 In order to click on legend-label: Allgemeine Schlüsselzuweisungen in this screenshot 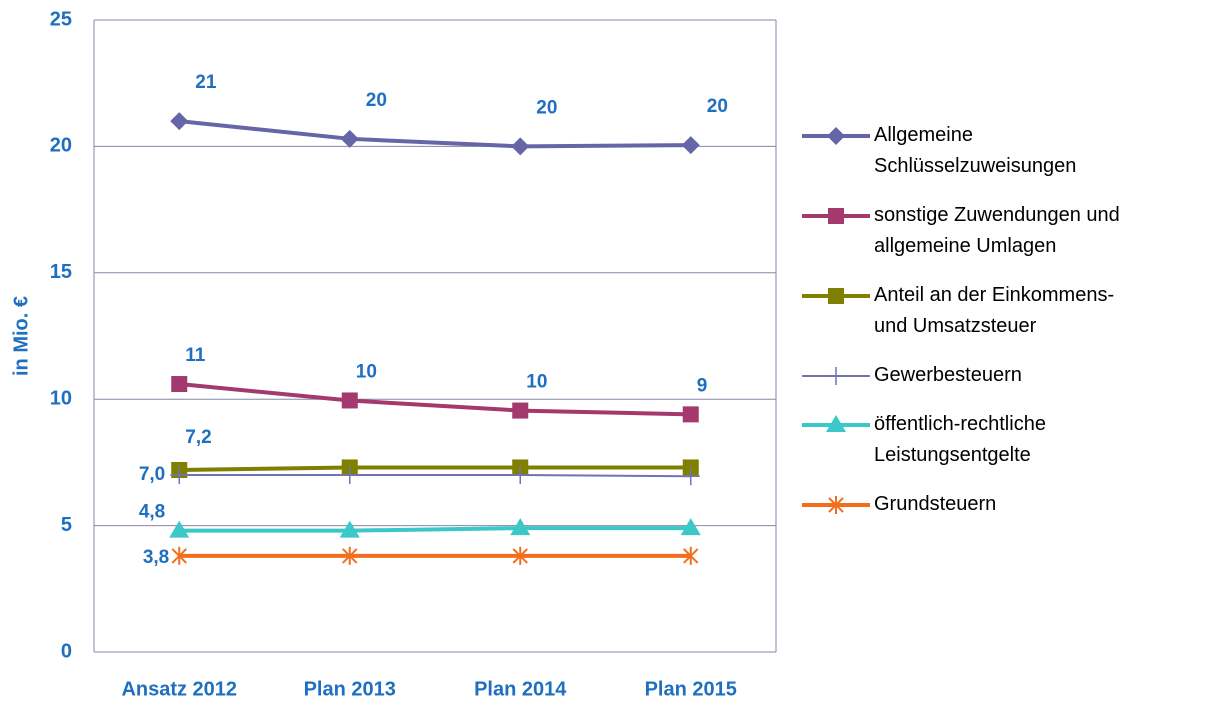, I will do `click(975, 150)`.